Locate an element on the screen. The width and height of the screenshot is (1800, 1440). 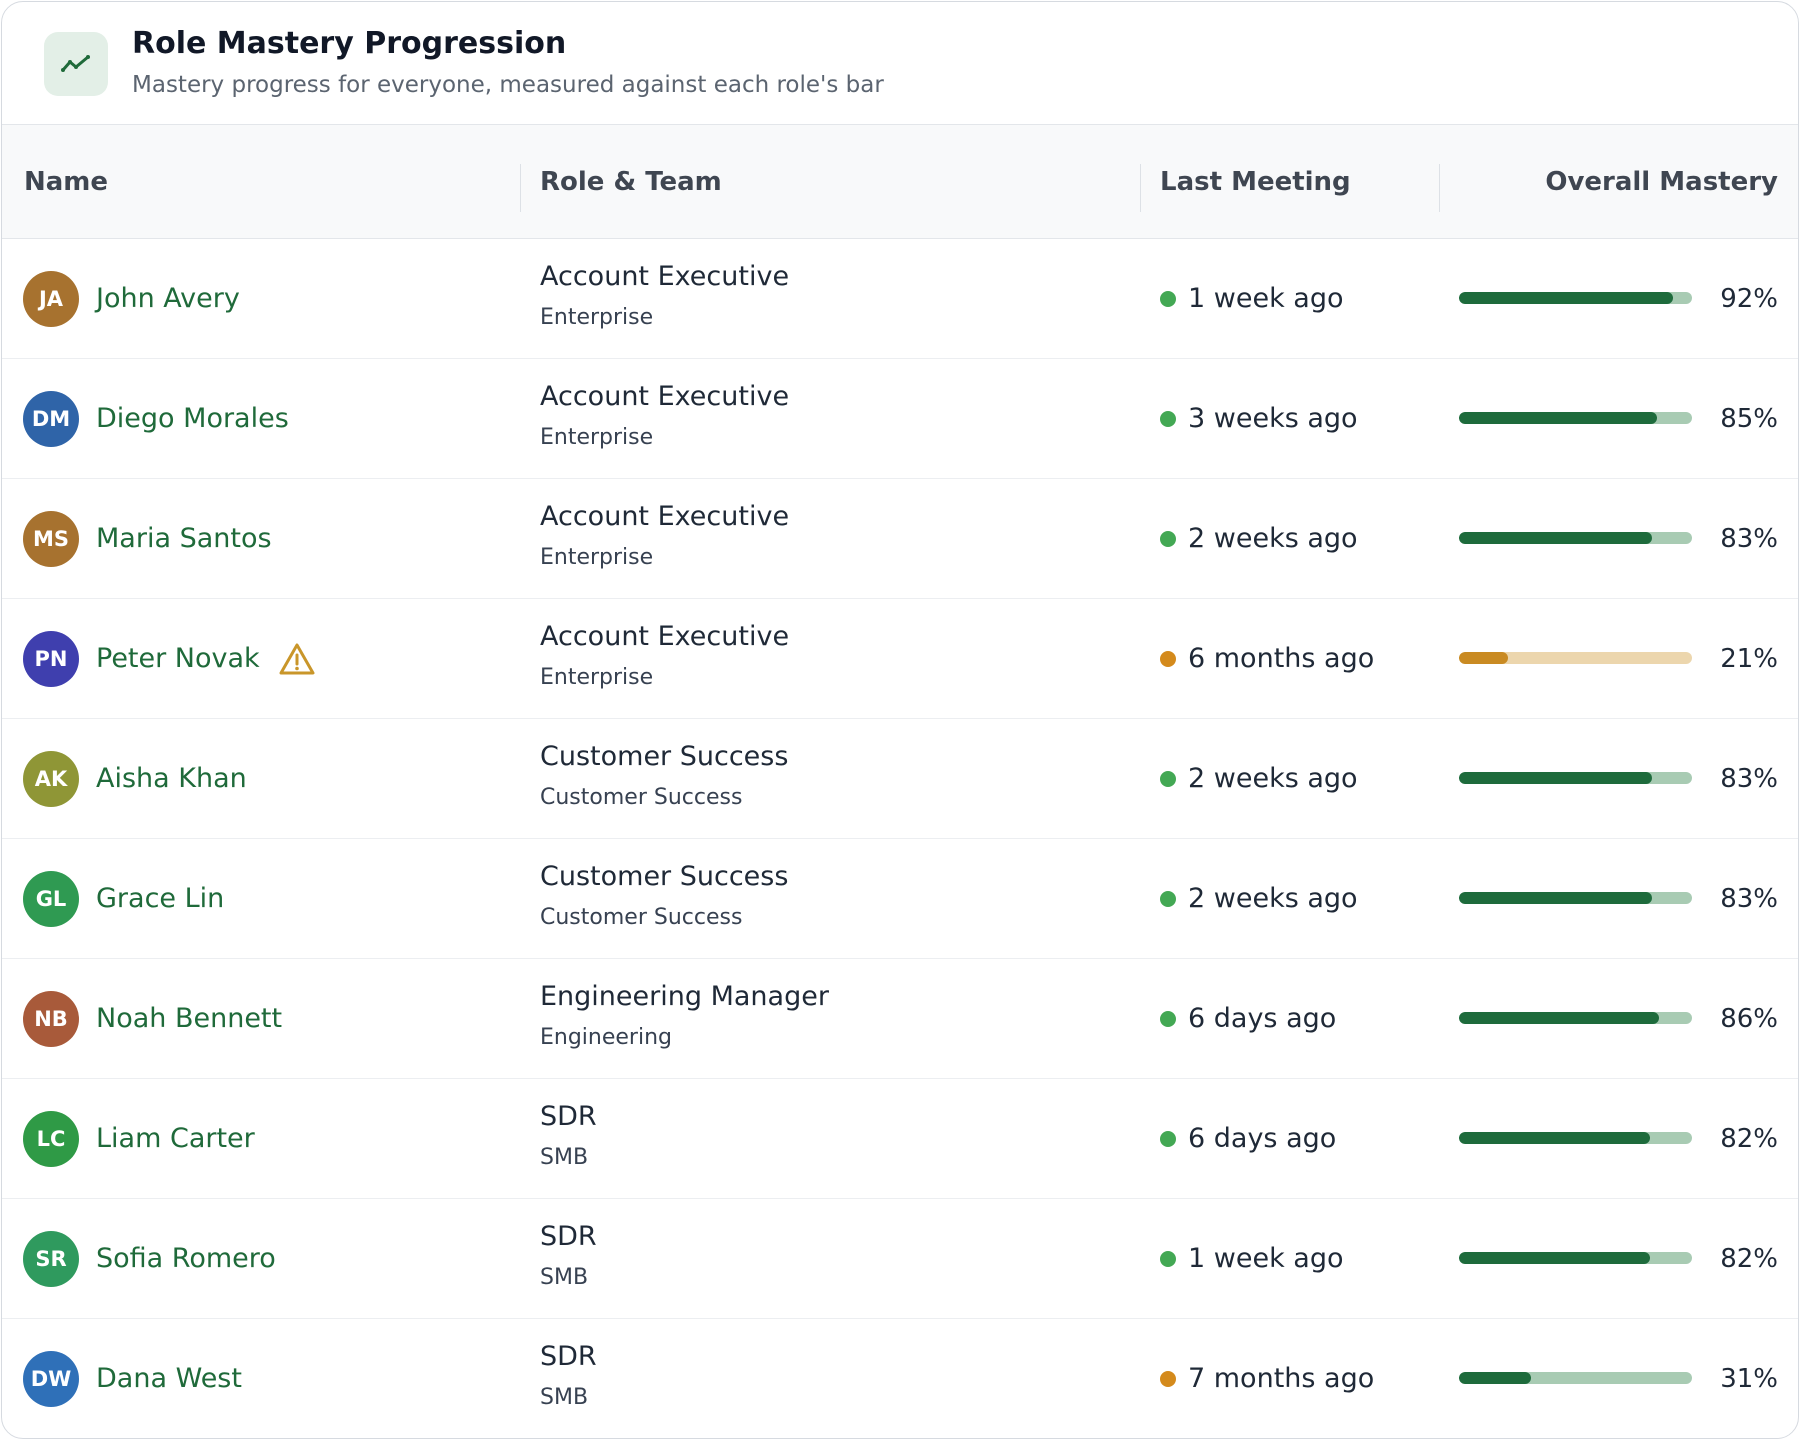
person-name: Diego Morales is located at coordinates (192, 418).